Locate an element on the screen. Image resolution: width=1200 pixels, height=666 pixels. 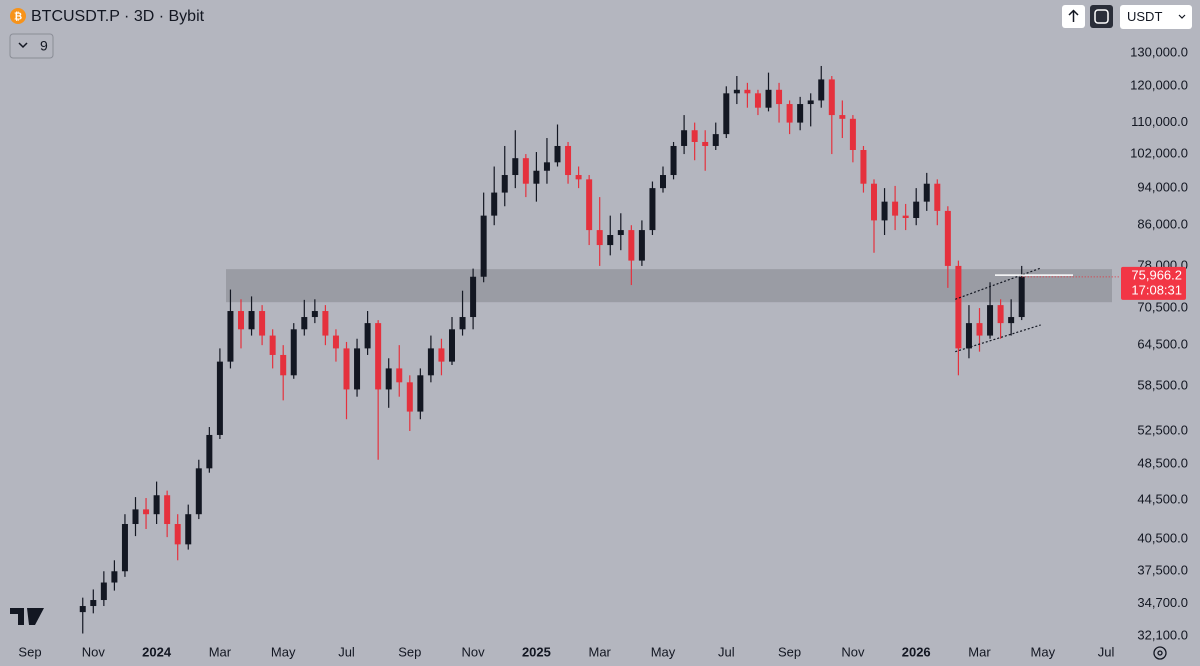
x-tick-label: 2025 is located at coordinates (536, 651).